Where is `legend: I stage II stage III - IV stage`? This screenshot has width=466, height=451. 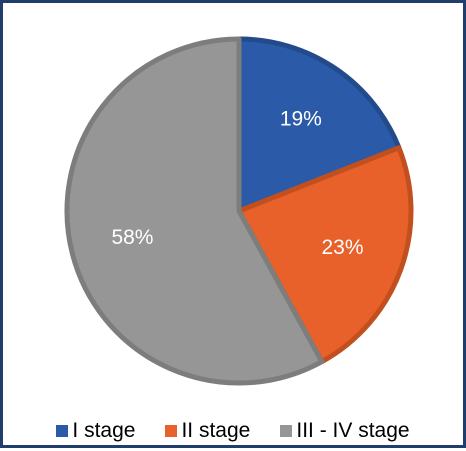 legend: I stage II stage III - IV stage is located at coordinates (233, 431).